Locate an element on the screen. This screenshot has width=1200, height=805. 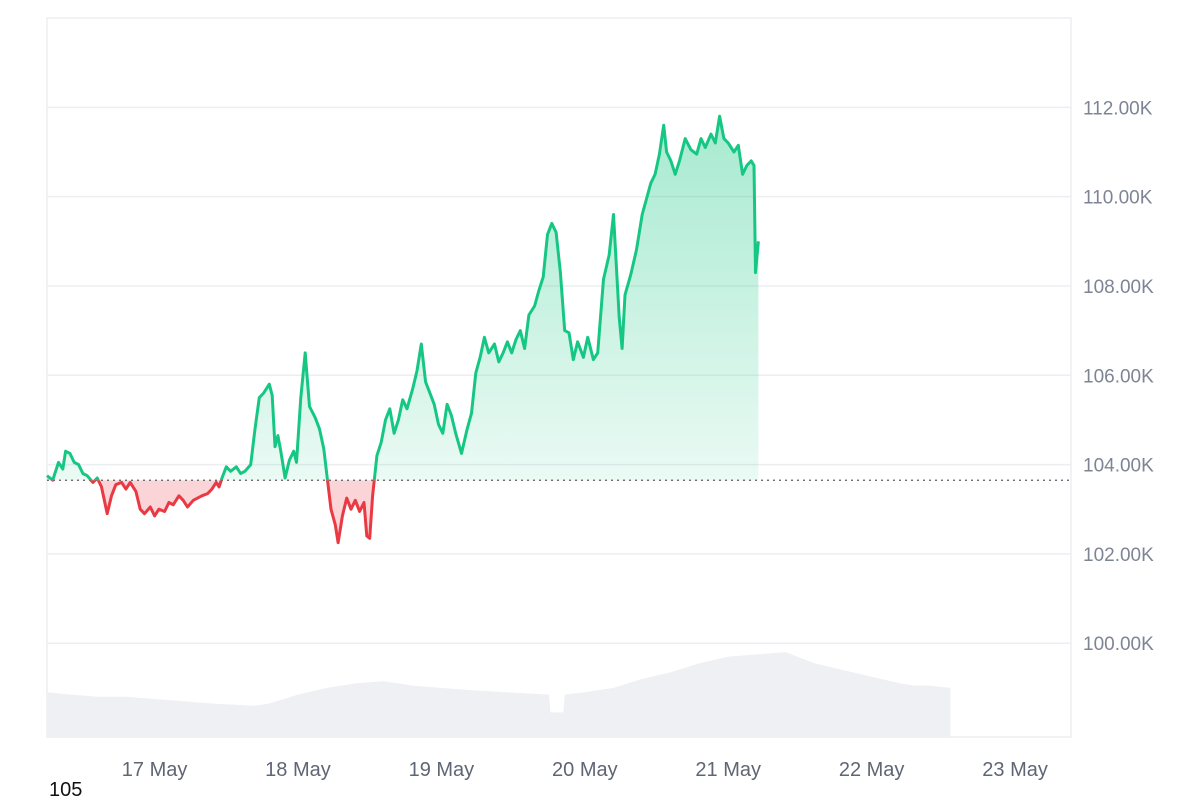
y-tick-label: 104.00K is located at coordinates (1118, 466).